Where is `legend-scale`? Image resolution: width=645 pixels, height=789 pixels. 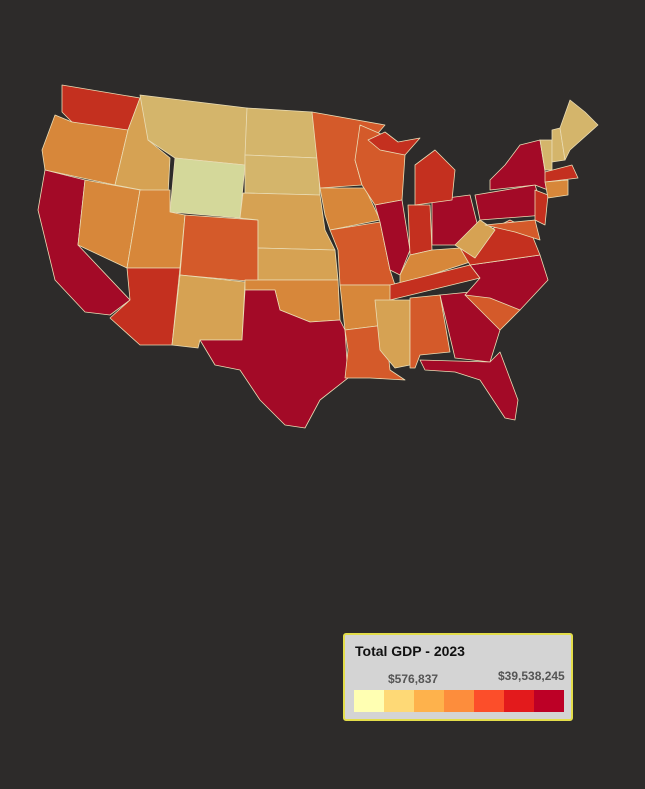
legend-scale is located at coordinates (459, 701).